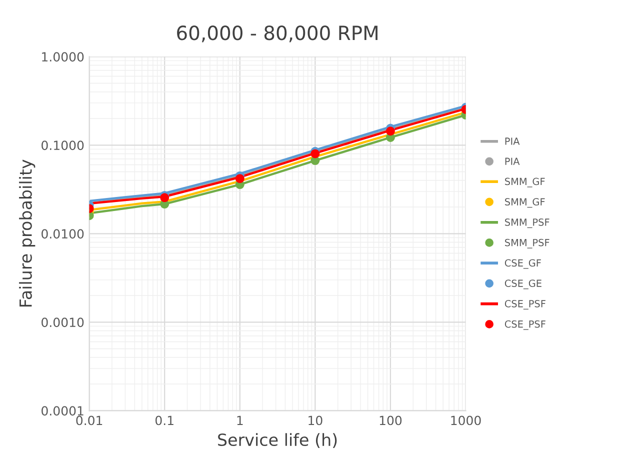 The image size is (638, 472). Describe the element at coordinates (63, 57) in the screenshot. I see `y-tick-label: 1.0000` at that location.